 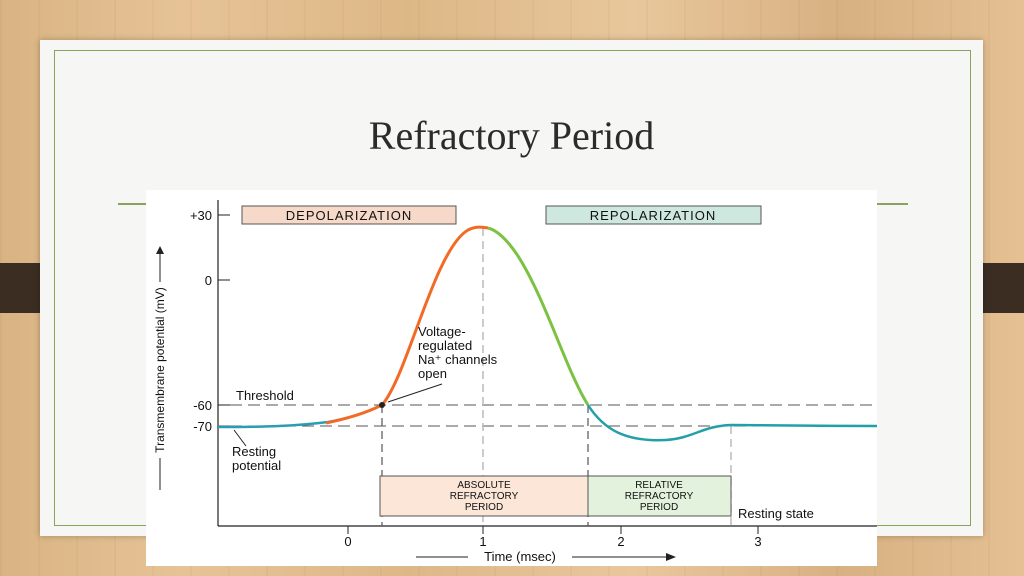 What do you see at coordinates (484, 496) in the screenshot?
I see `absolute-refractory-line2: REFRACTORY` at bounding box center [484, 496].